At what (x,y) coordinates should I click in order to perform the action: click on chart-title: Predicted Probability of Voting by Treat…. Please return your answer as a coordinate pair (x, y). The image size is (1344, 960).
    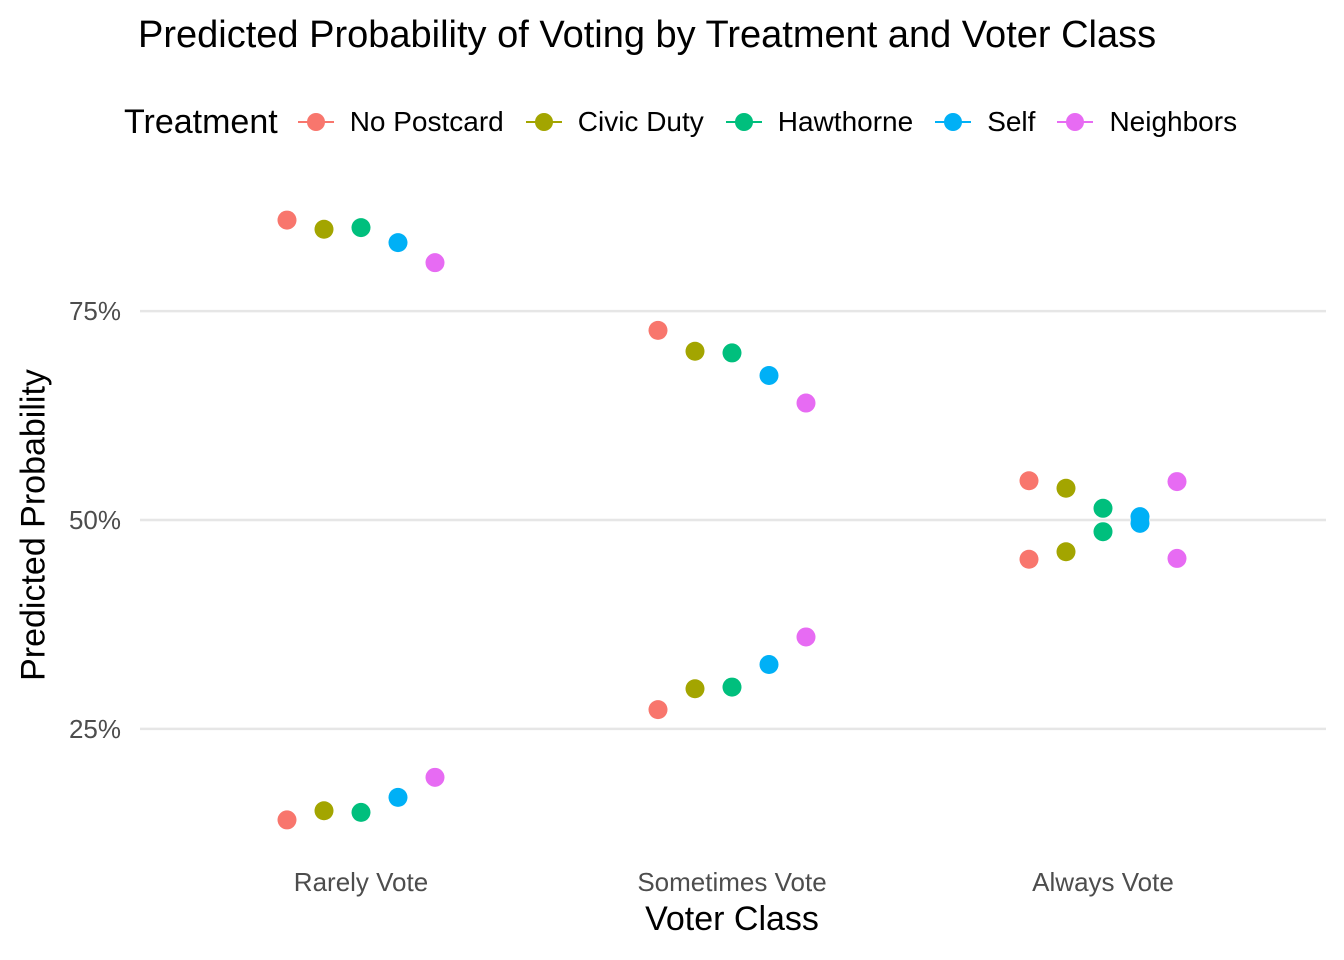
    Looking at the image, I should click on (647, 35).